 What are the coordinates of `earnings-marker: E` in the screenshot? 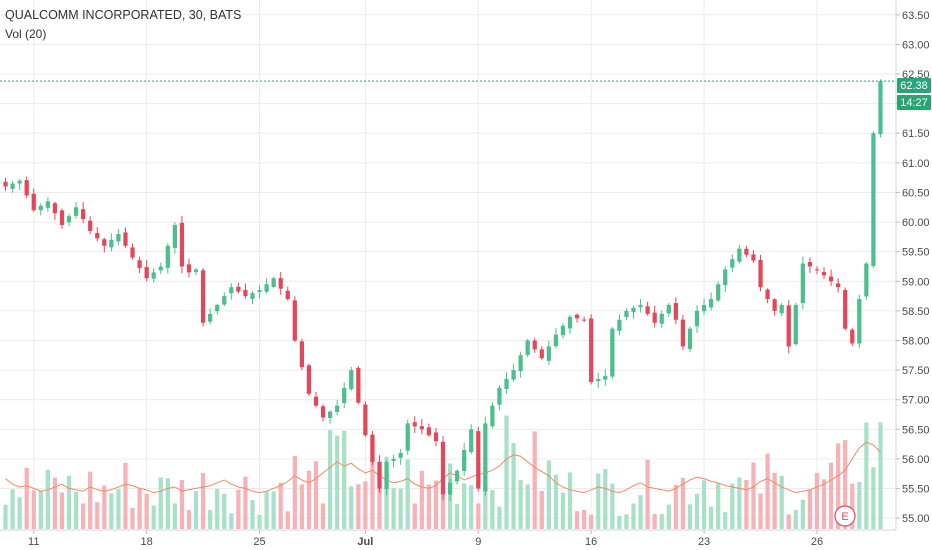 It's located at (845, 516).